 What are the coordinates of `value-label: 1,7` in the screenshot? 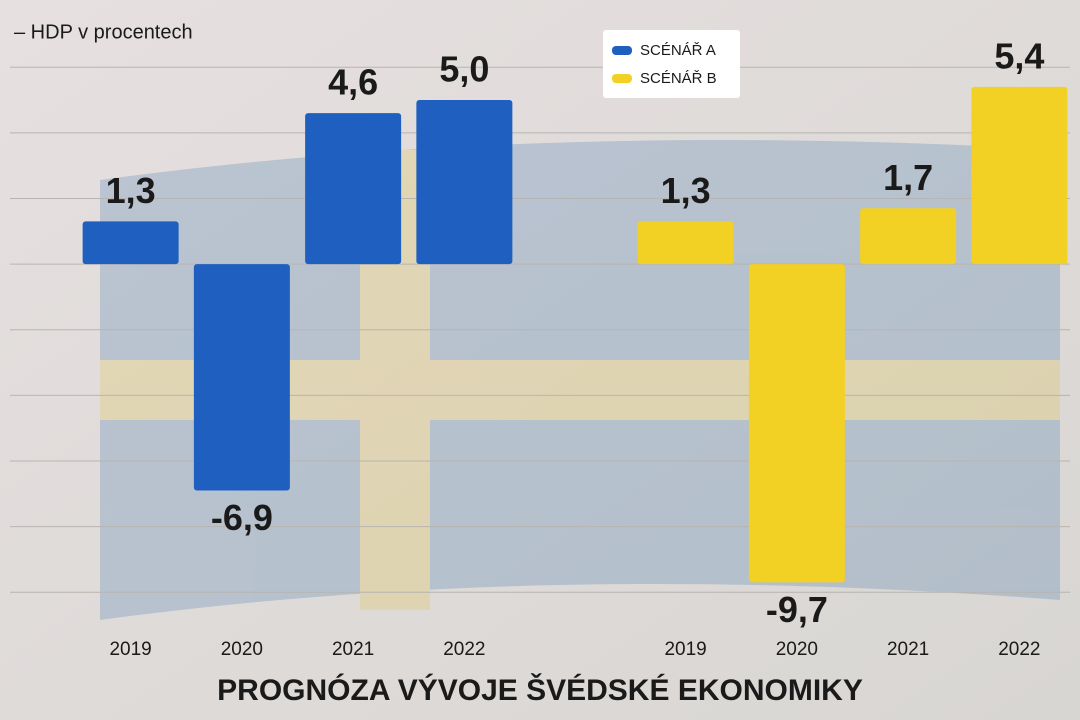 It's located at (908, 177).